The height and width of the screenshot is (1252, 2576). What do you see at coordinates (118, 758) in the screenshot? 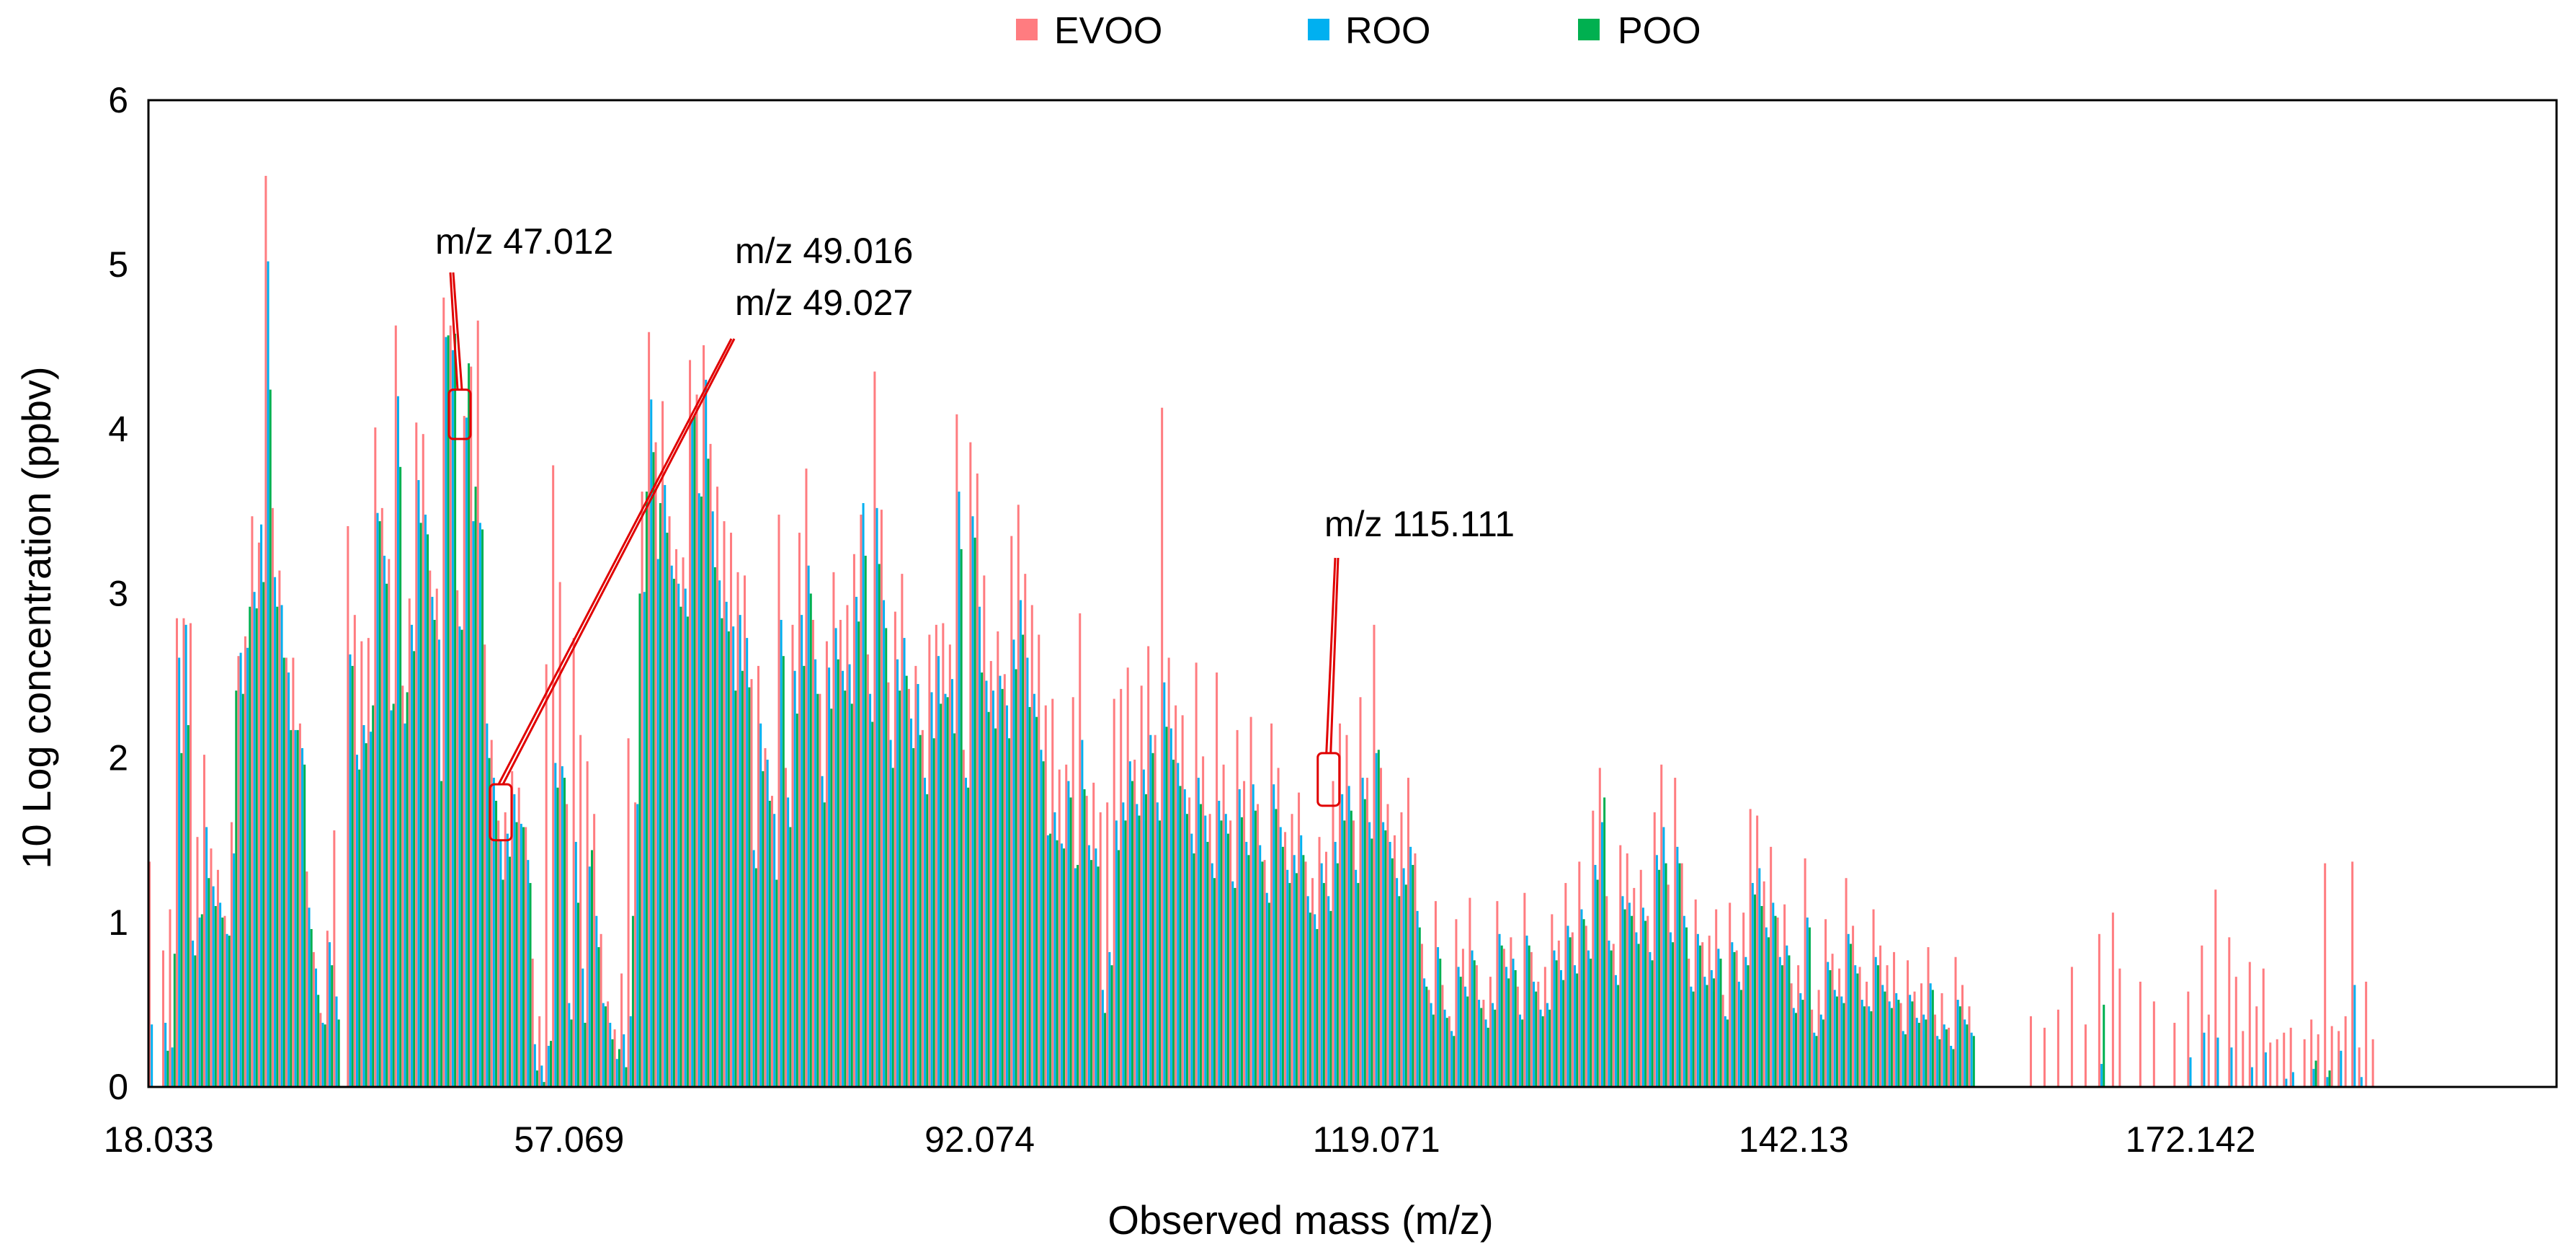
I see `y-tick-label: 2` at bounding box center [118, 758].